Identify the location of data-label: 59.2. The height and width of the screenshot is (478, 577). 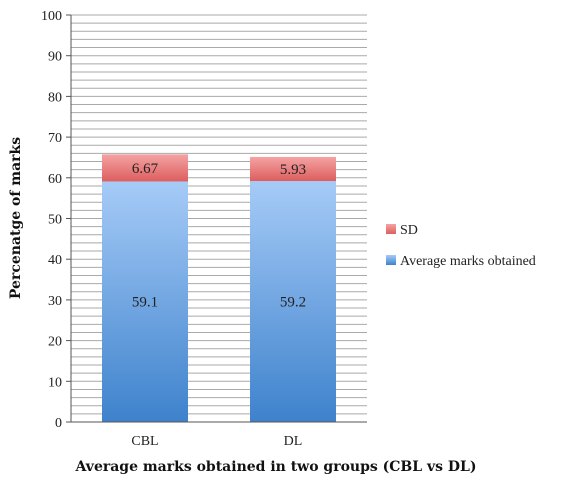
(293, 303).